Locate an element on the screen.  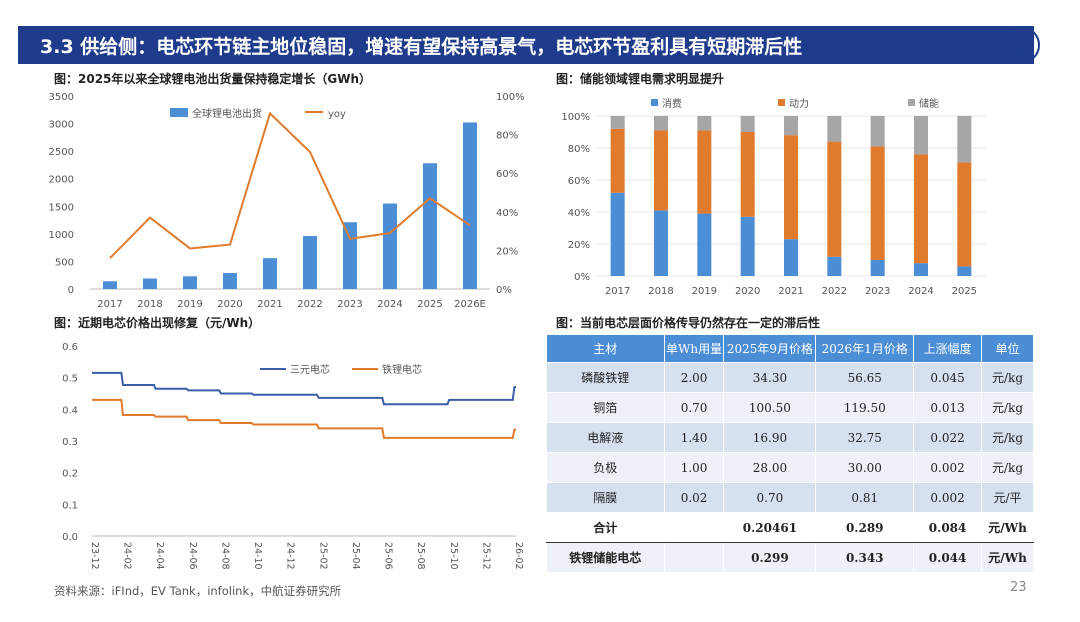
y-left-tick-label: 2500 is located at coordinates (61, 152).